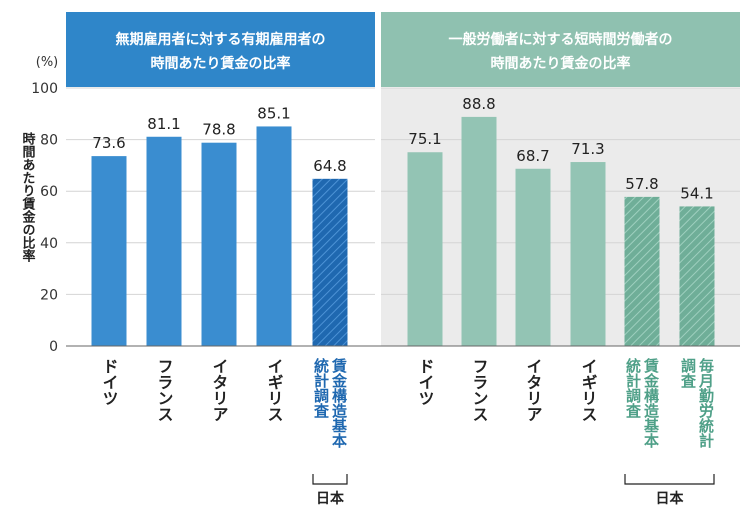  I want to click on y-tick-label: 80, so click(49, 141).